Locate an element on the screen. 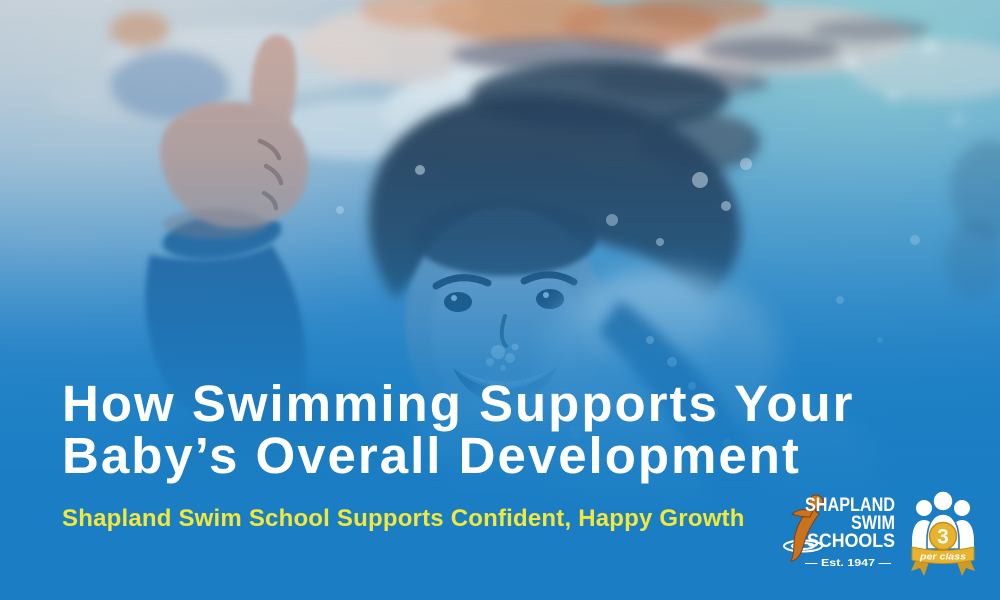  shapland-swim-schools-logo: SHAPLAND SWIM SCHOOLS — Est. 1947 — is located at coordinates (841, 533).